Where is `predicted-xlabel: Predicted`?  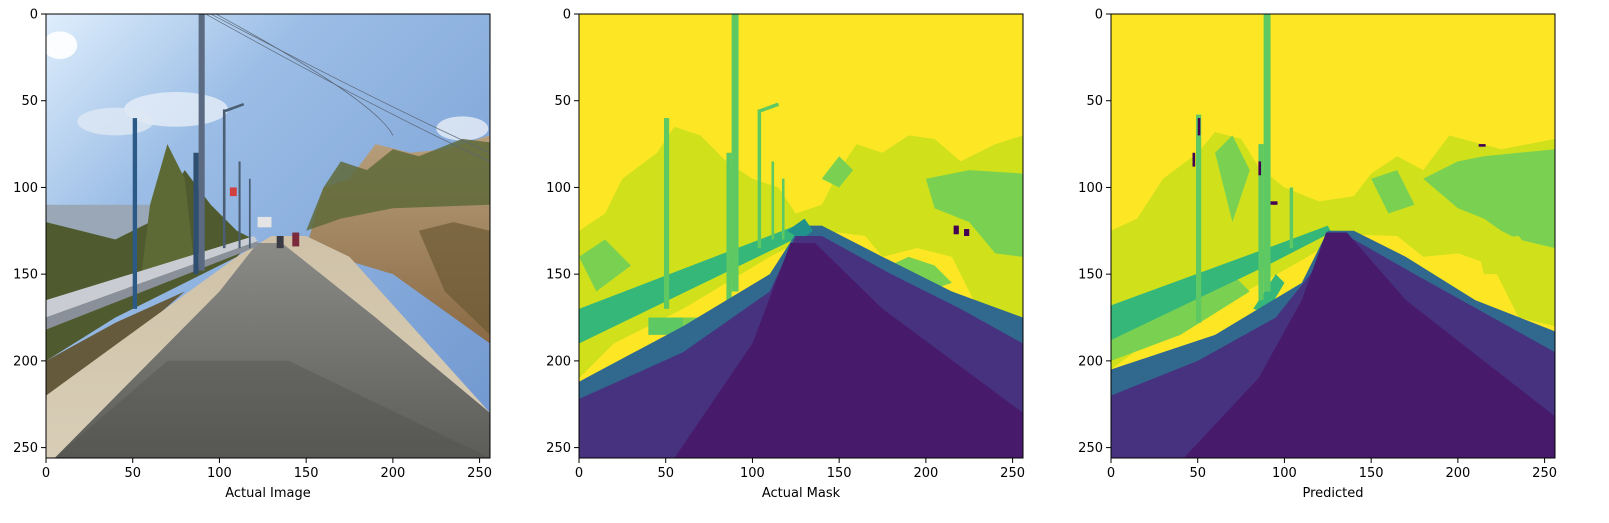
predicted-xlabel: Predicted is located at coordinates (1332, 493).